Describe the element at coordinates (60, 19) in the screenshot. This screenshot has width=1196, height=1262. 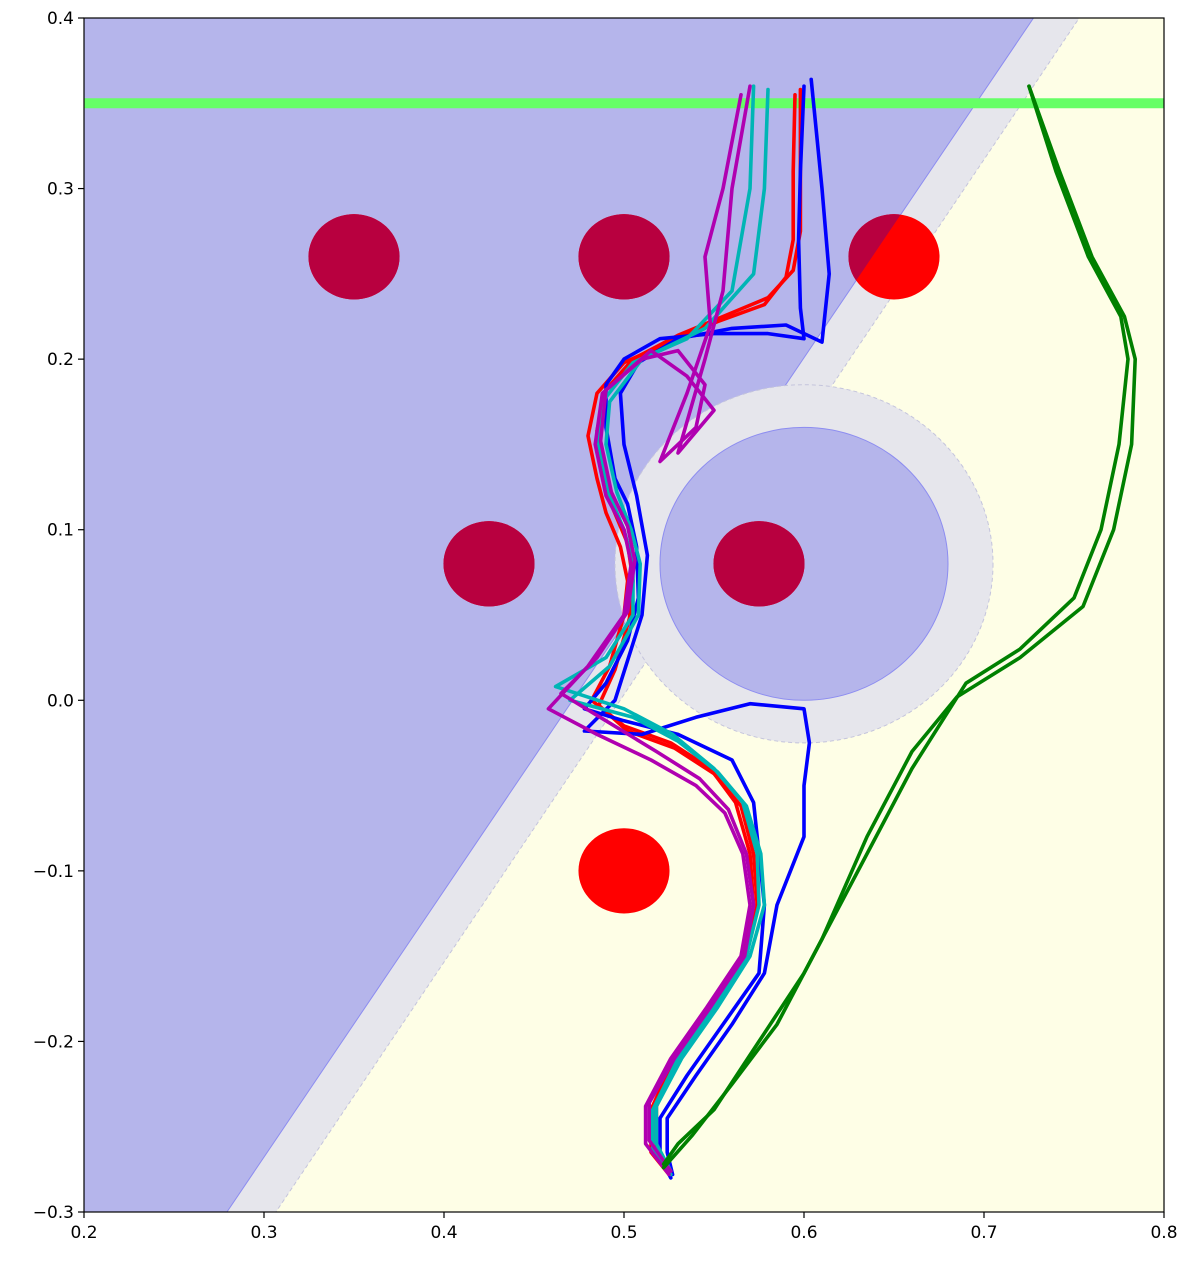
I see `y-tick-label-7: 0.4` at that location.